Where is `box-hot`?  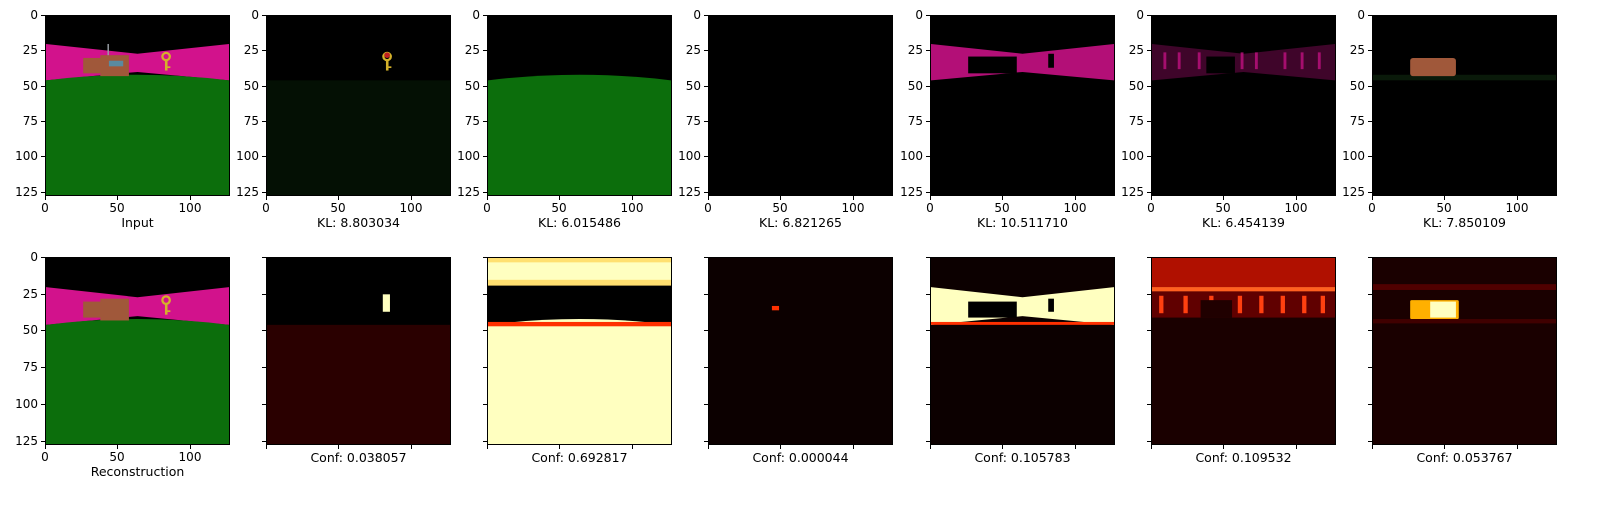
box-hot is located at coordinates (1443, 309).